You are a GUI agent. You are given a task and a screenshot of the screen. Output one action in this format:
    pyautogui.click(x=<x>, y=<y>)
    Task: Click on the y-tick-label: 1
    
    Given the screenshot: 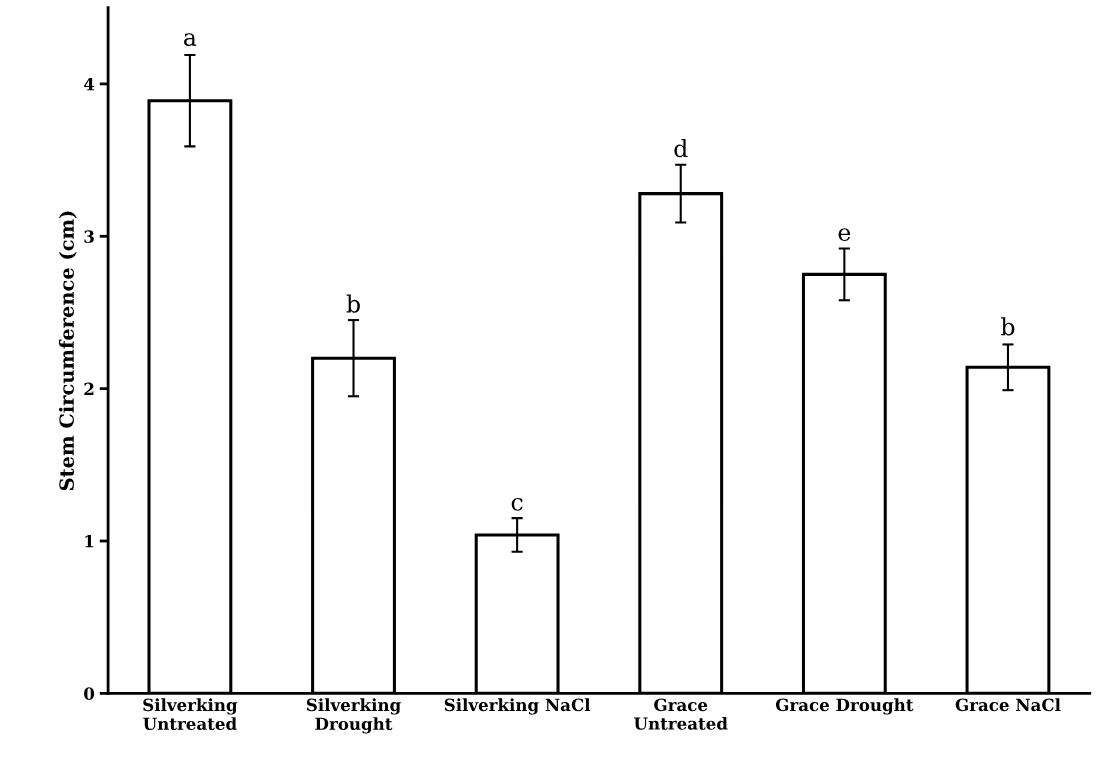 What is the action you would take?
    pyautogui.click(x=89, y=541)
    